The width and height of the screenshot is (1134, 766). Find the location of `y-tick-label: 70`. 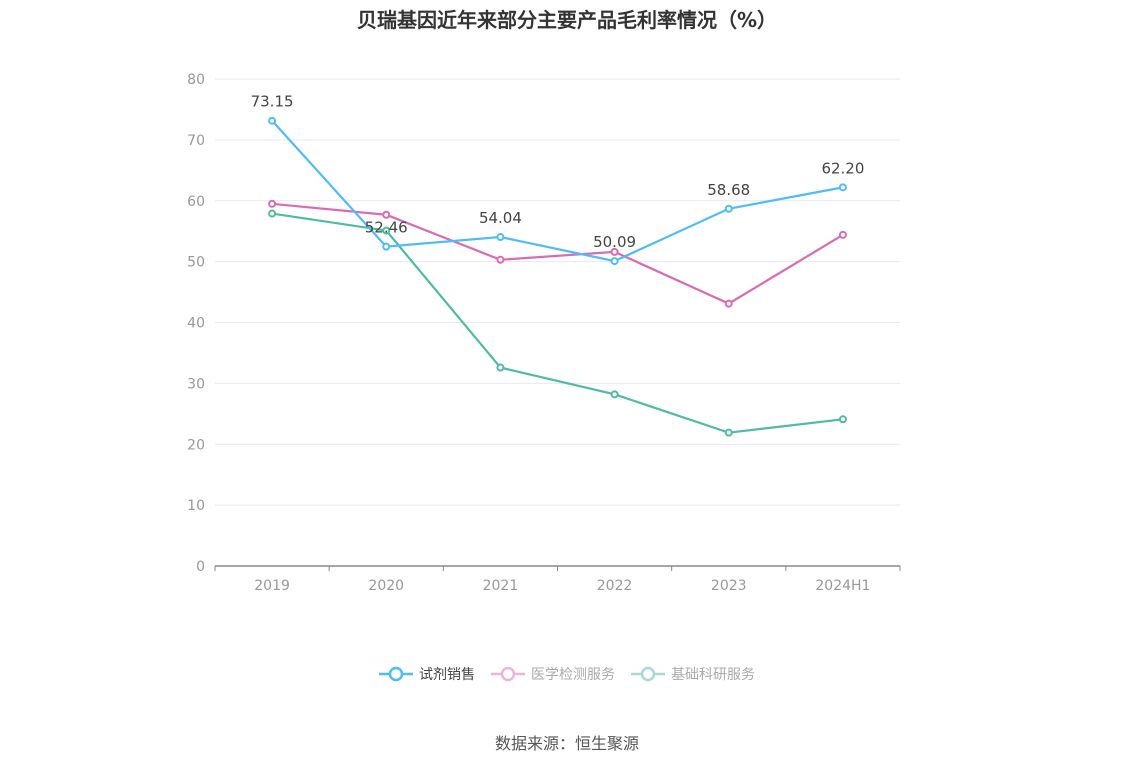

y-tick-label: 70 is located at coordinates (196, 141).